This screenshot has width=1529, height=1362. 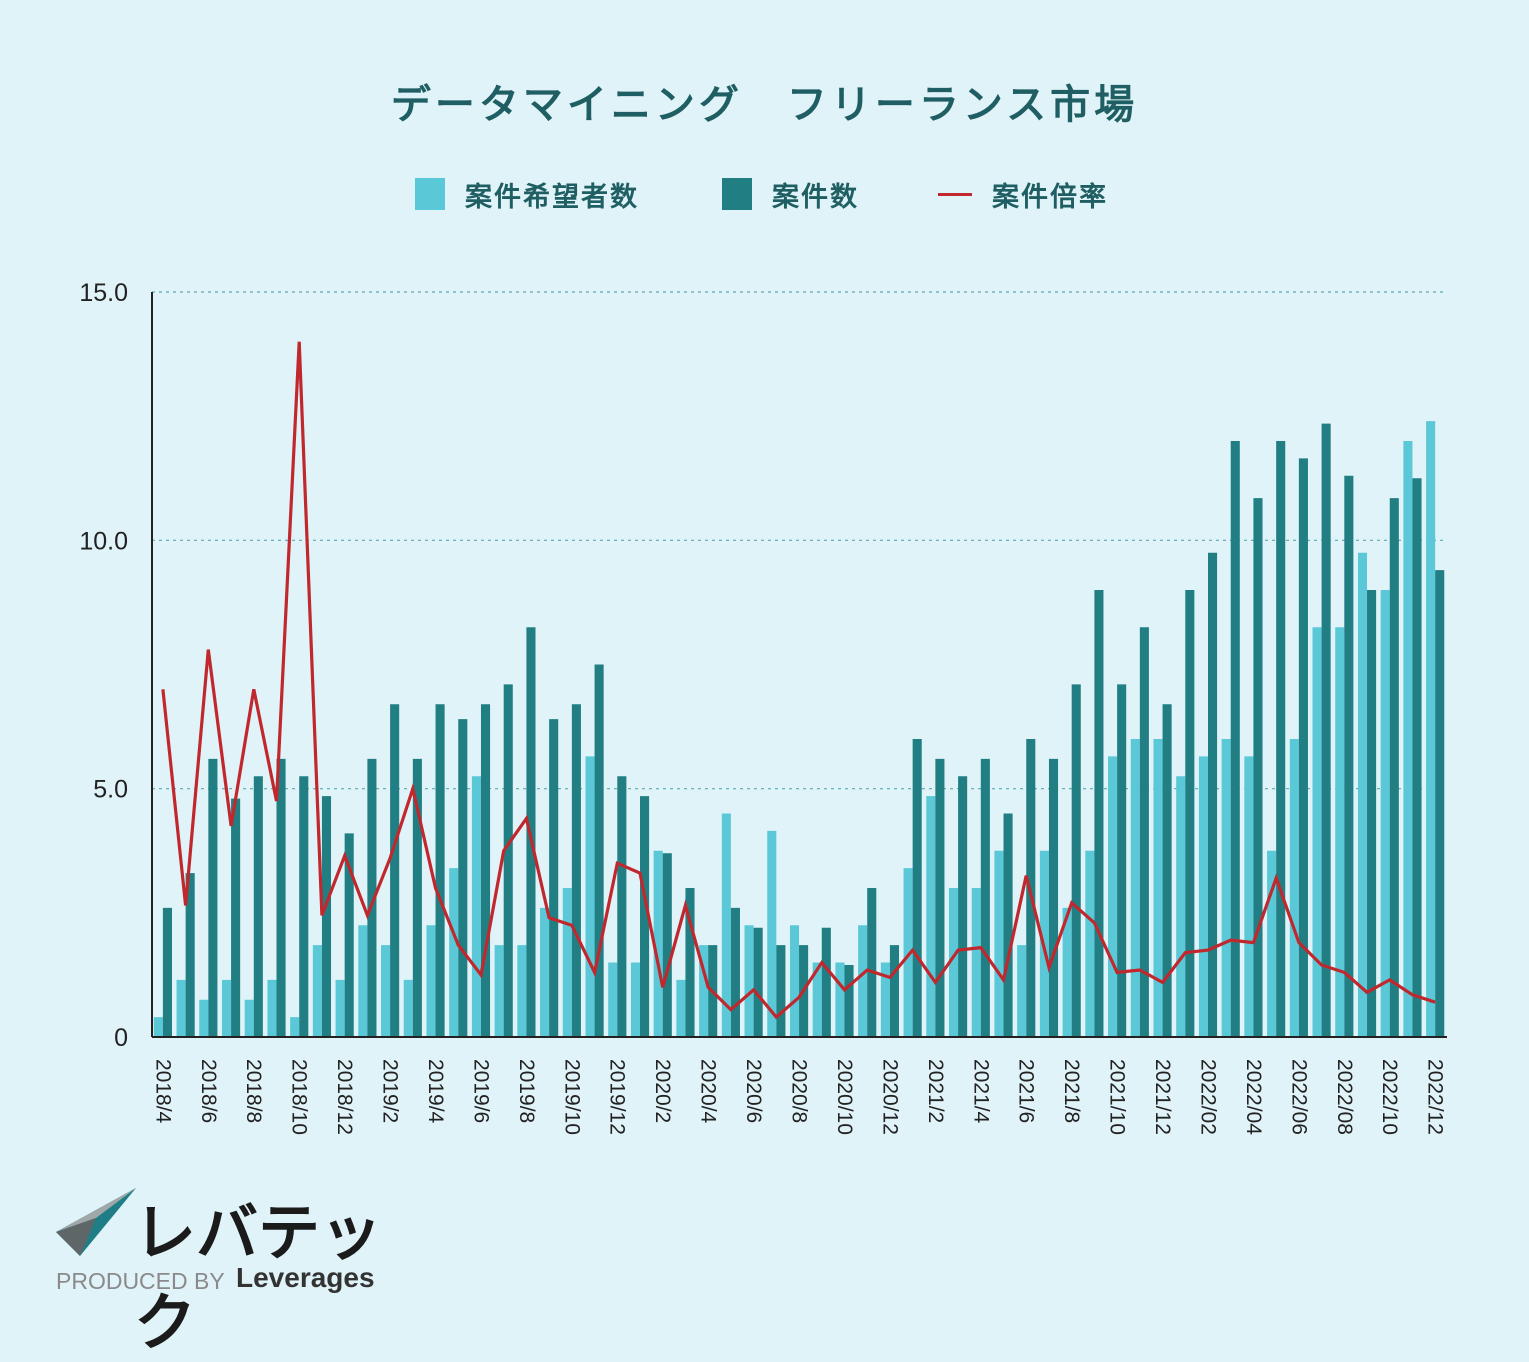 What do you see at coordinates (764, 105) in the screenshot?
I see `chart-title: データマイニング フリーランス市場` at bounding box center [764, 105].